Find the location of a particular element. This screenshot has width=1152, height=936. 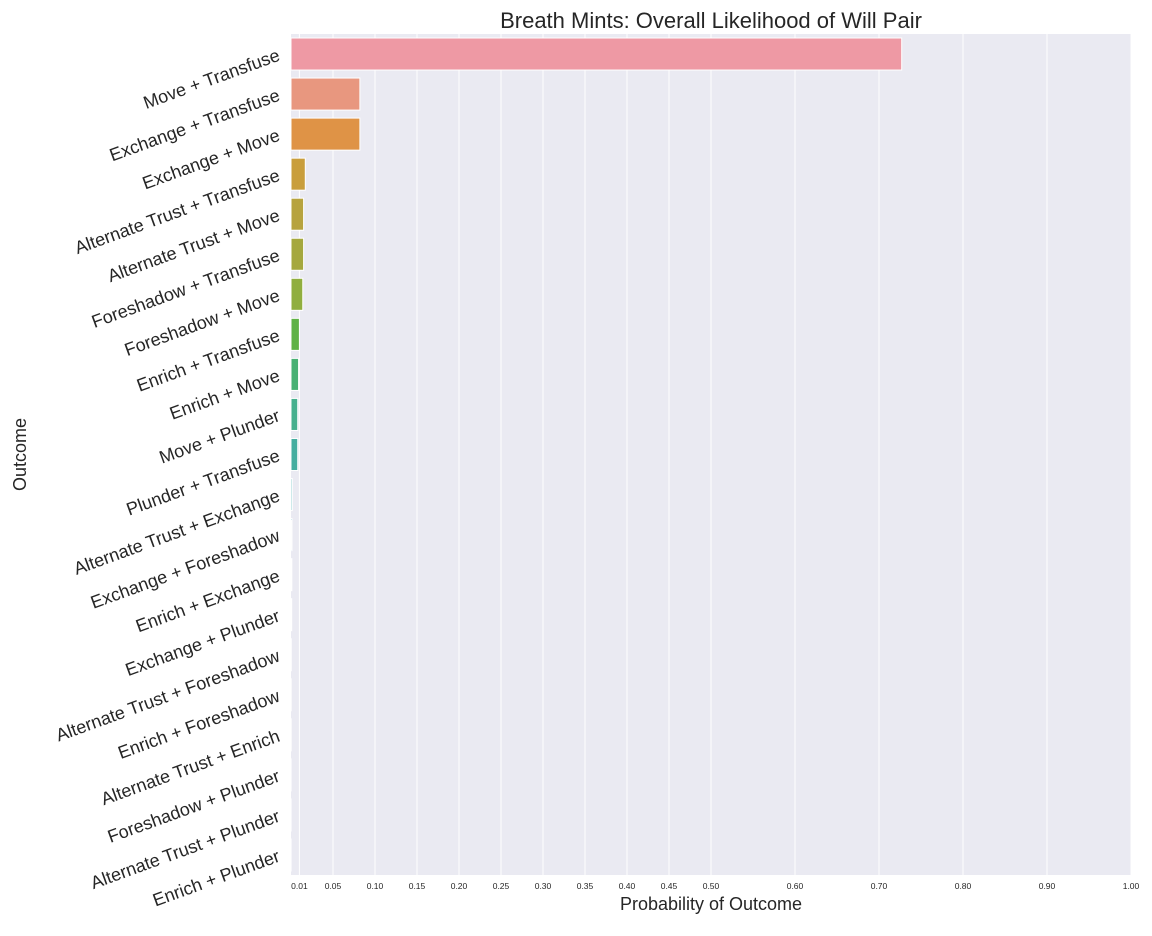

x-tick-label: 0.05 is located at coordinates (333, 886).